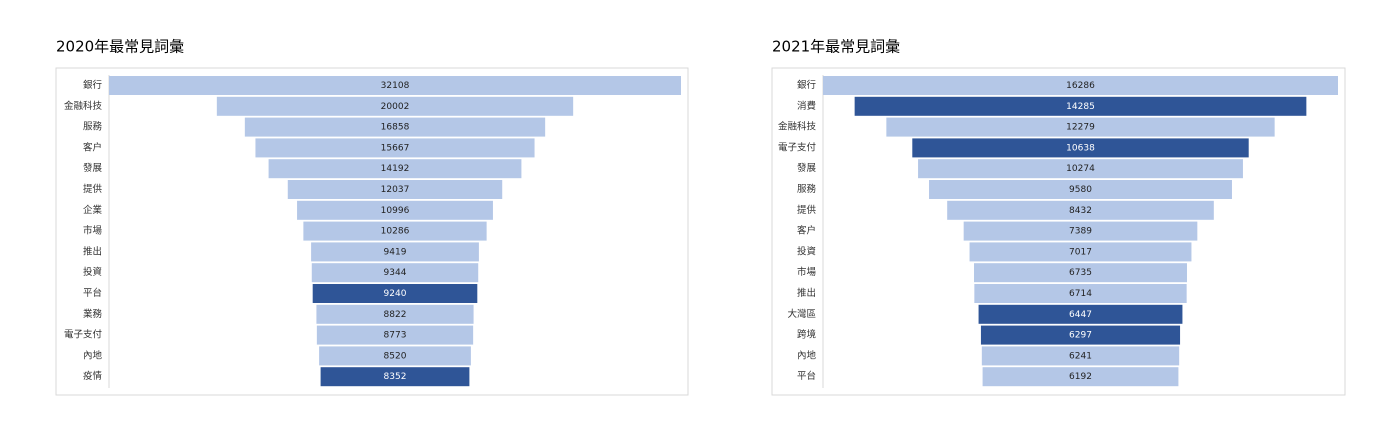 The height and width of the screenshot is (428, 1400). I want to click on category-label: 業務, so click(93, 314).